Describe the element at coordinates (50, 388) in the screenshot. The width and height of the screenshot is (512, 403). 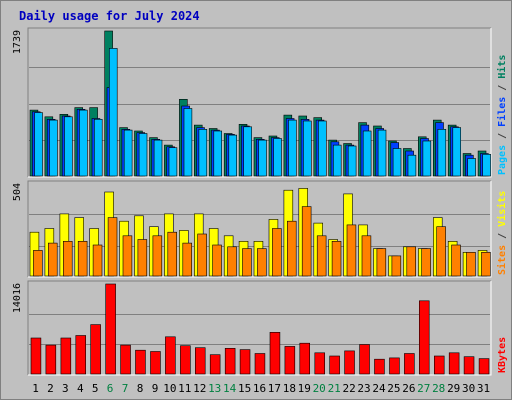
I see `x-tick-label-day-2: 2` at that location.